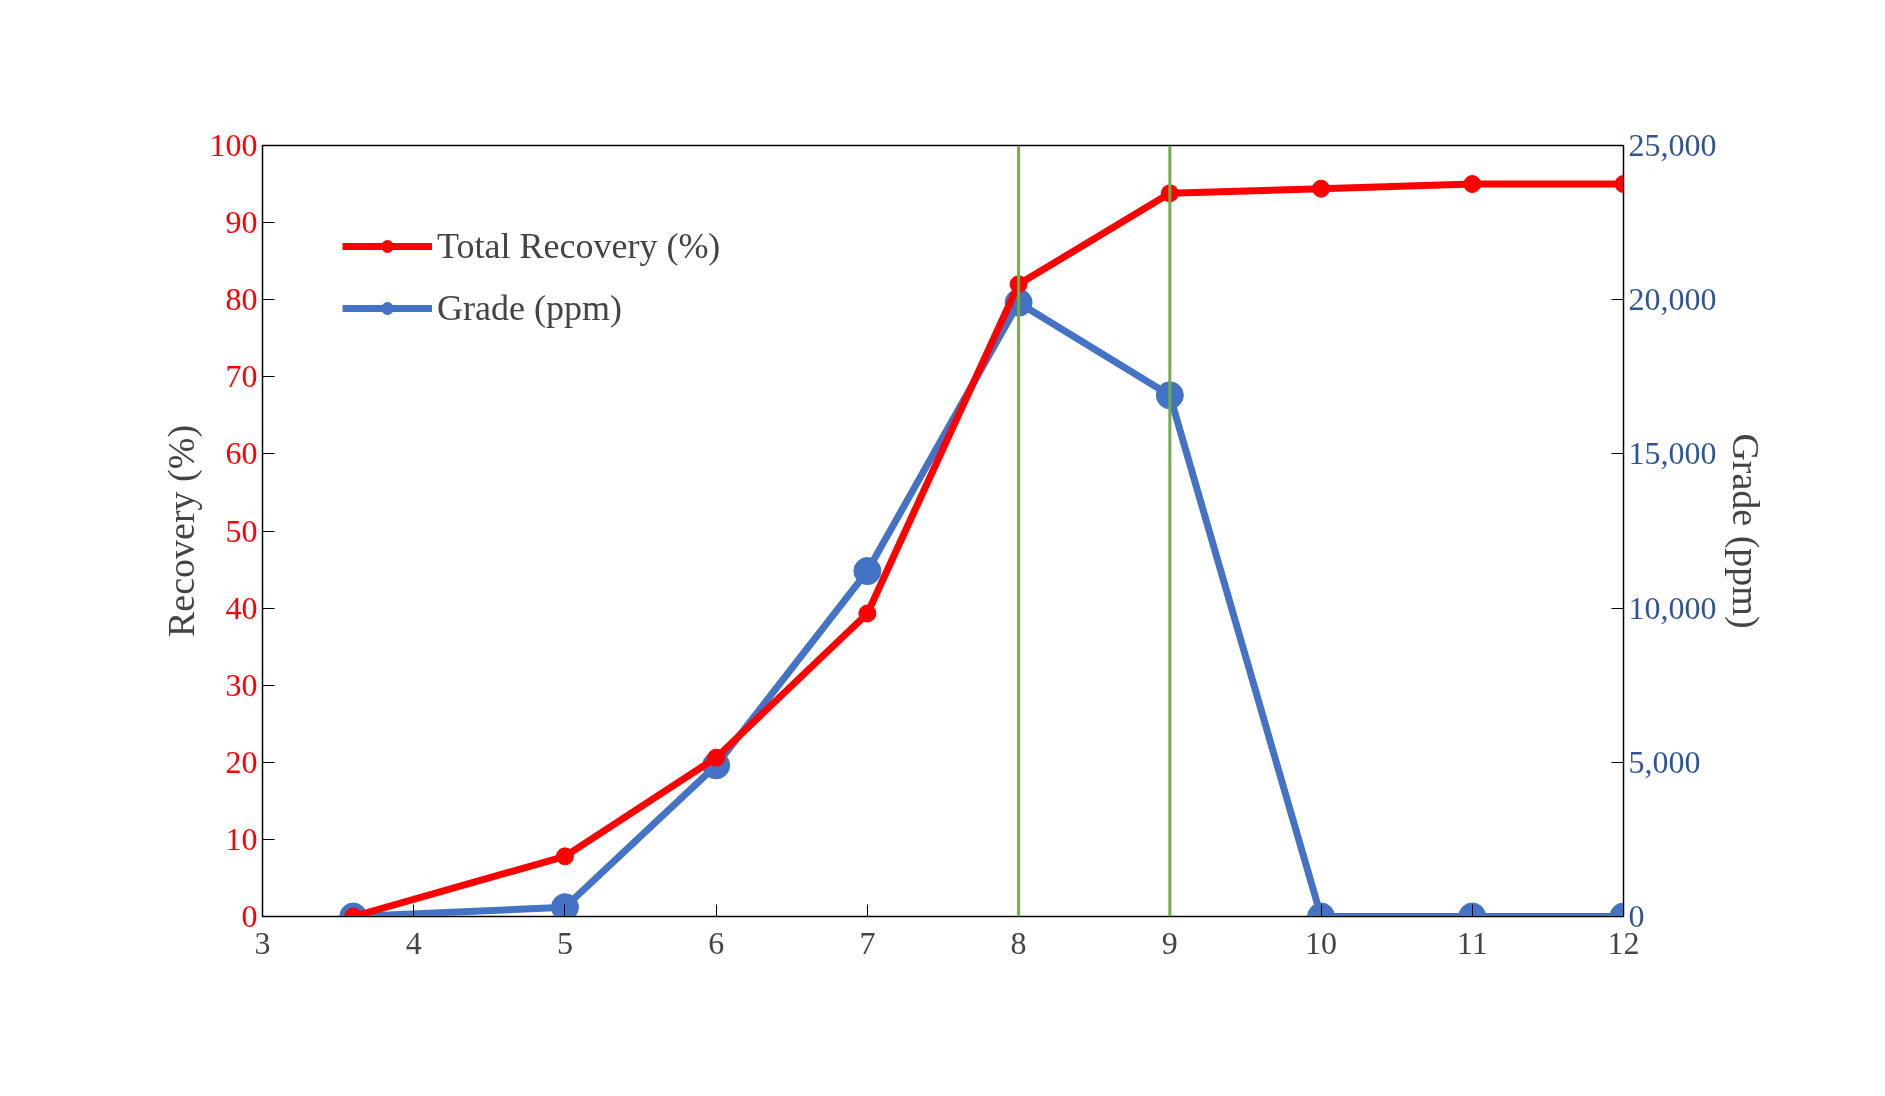 This screenshot has height=1096, width=1885. What do you see at coordinates (1672, 145) in the screenshot?
I see `y2-tick-label: 25,000` at bounding box center [1672, 145].